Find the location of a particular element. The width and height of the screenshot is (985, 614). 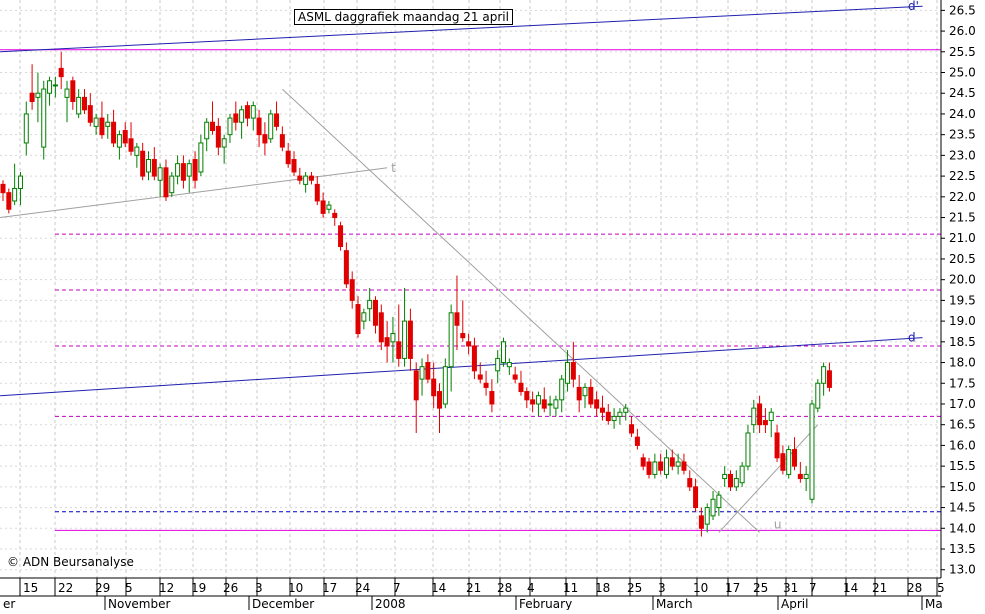

x-day-label: 28 is located at coordinates (914, 588).